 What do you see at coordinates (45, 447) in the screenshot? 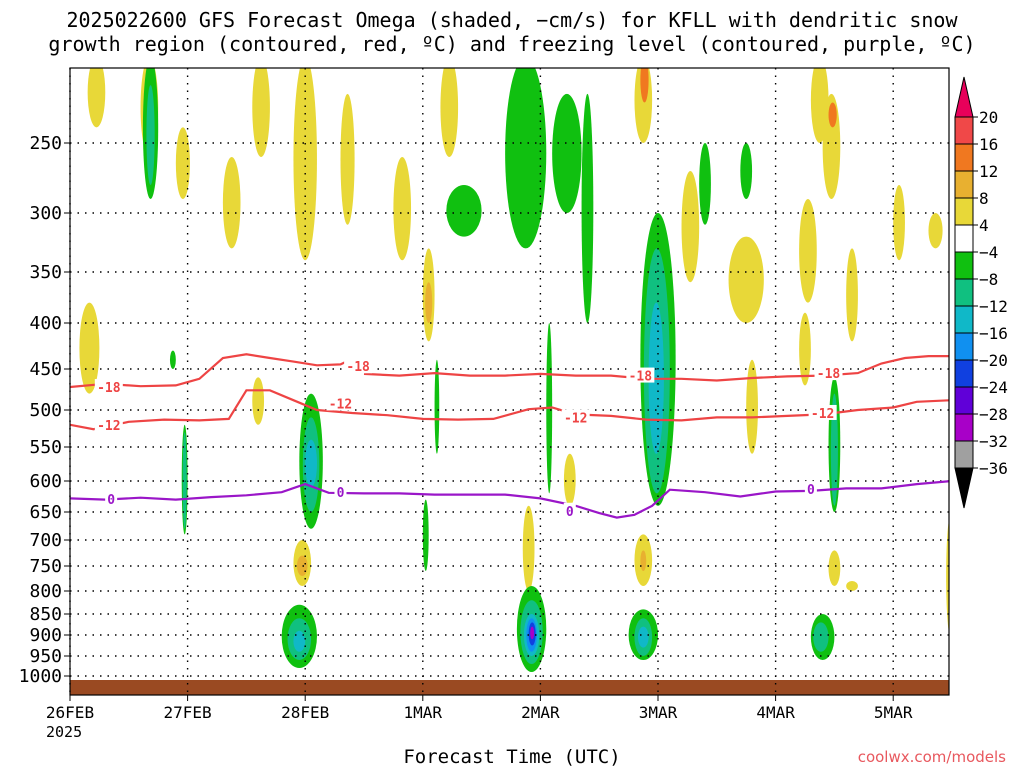
I see `y-tick-label: 550` at bounding box center [45, 447].